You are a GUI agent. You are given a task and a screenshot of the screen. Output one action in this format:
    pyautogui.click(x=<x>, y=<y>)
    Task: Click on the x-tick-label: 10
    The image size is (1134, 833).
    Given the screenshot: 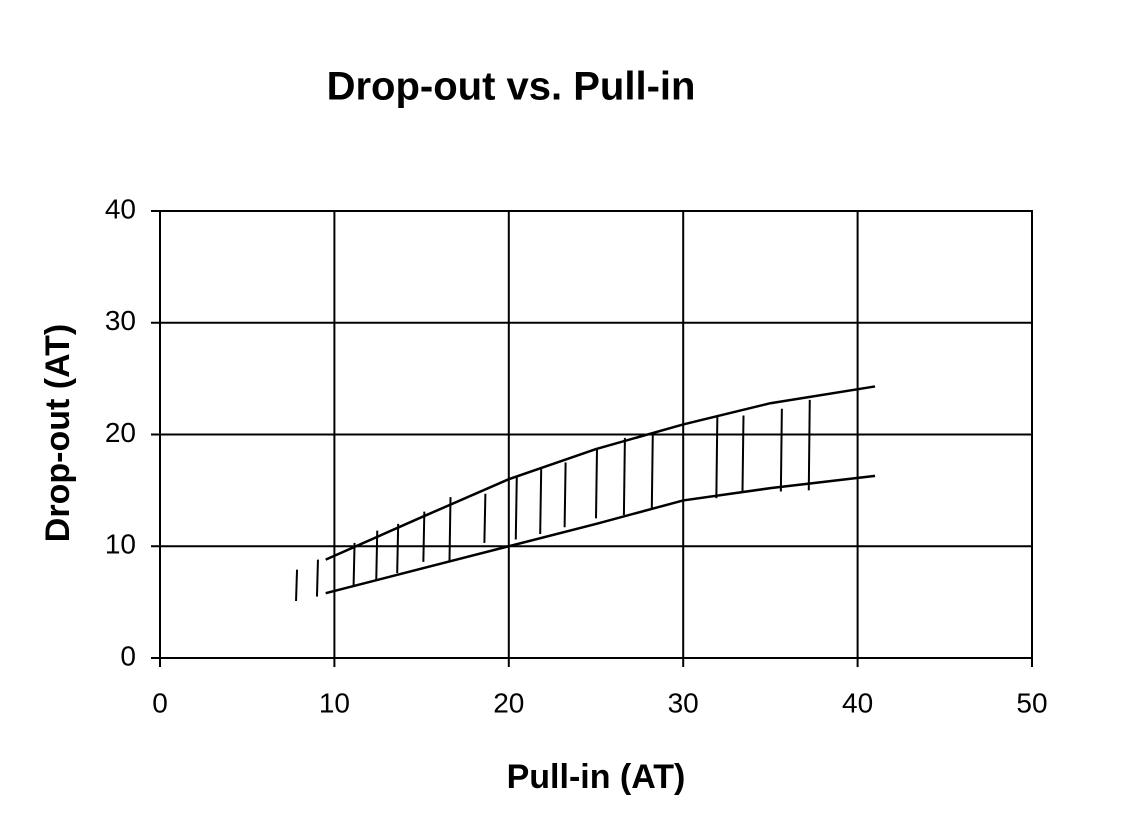 What is the action you would take?
    pyautogui.click(x=334, y=702)
    